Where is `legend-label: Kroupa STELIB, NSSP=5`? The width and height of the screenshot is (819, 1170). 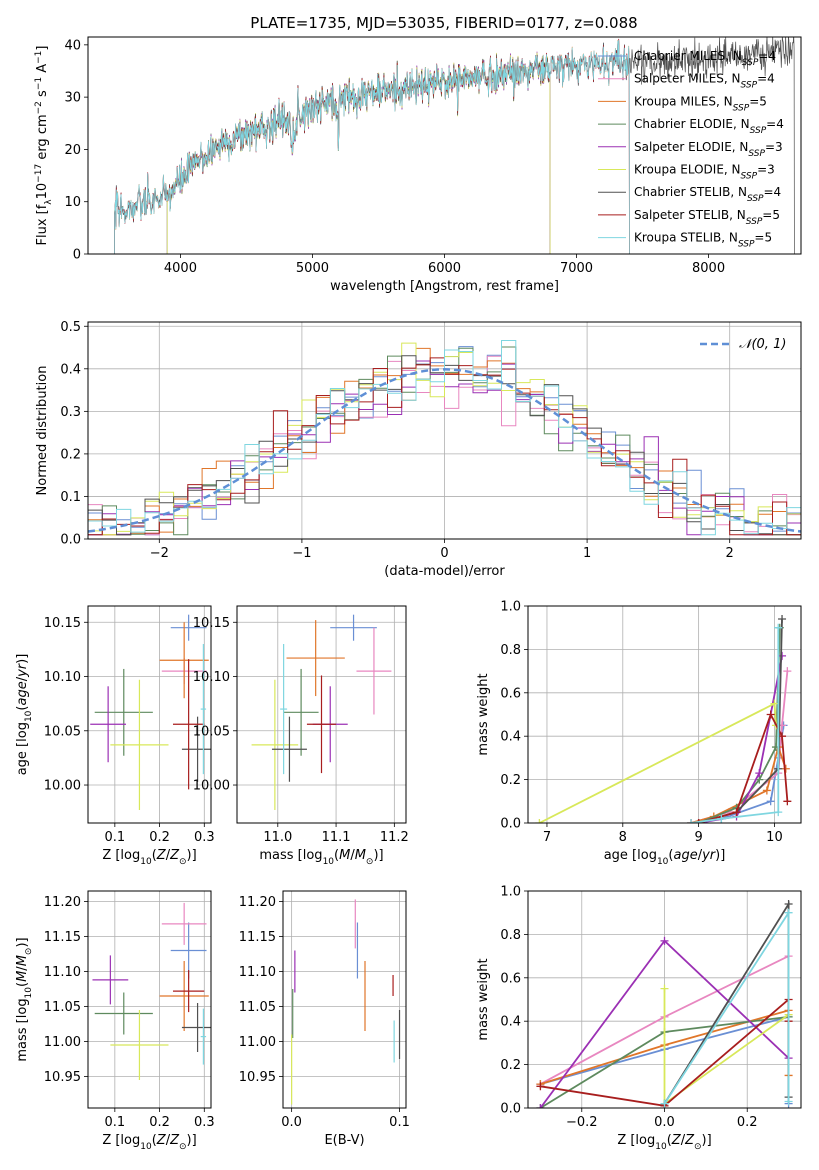 legend-label: Kroupa STELIB, NSSP=5 is located at coordinates (703, 240).